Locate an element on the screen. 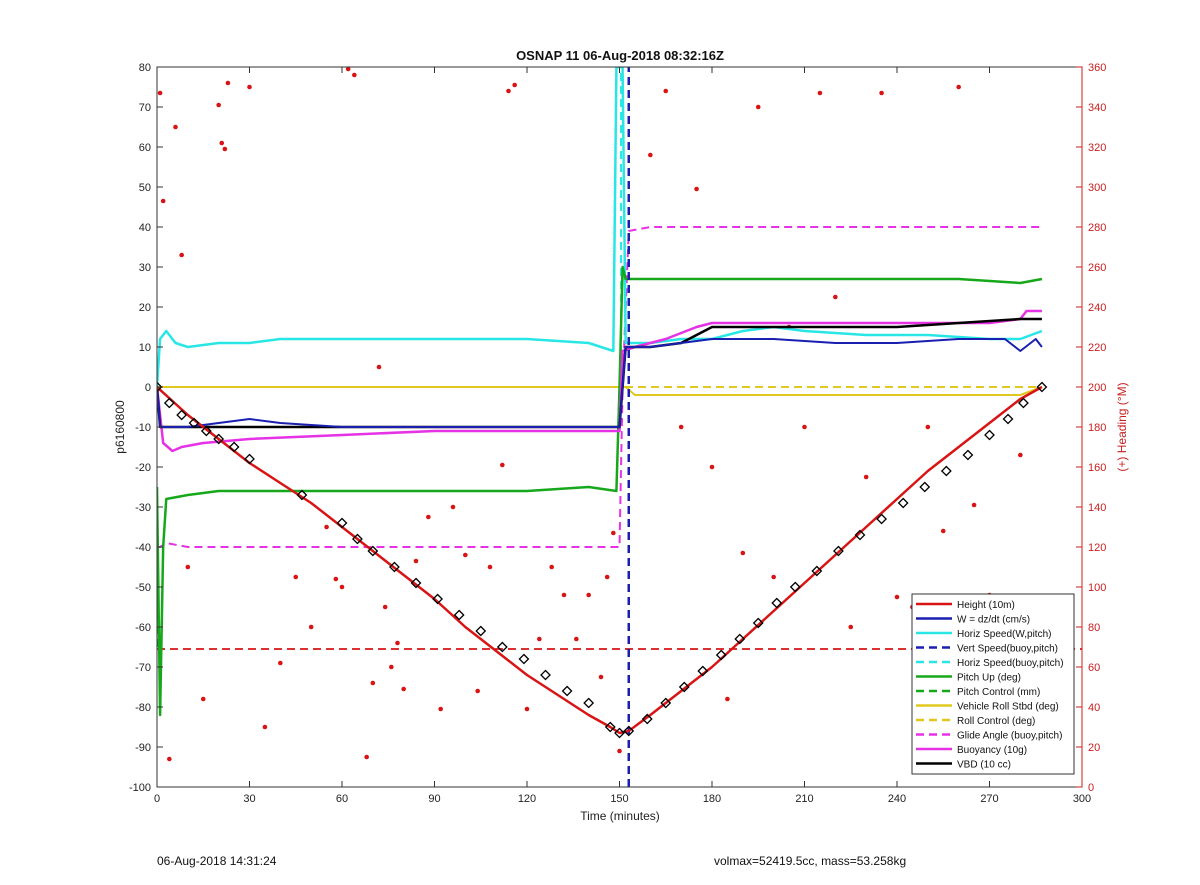 The image size is (1200, 885). y-tick-label: 60 is located at coordinates (145, 148).